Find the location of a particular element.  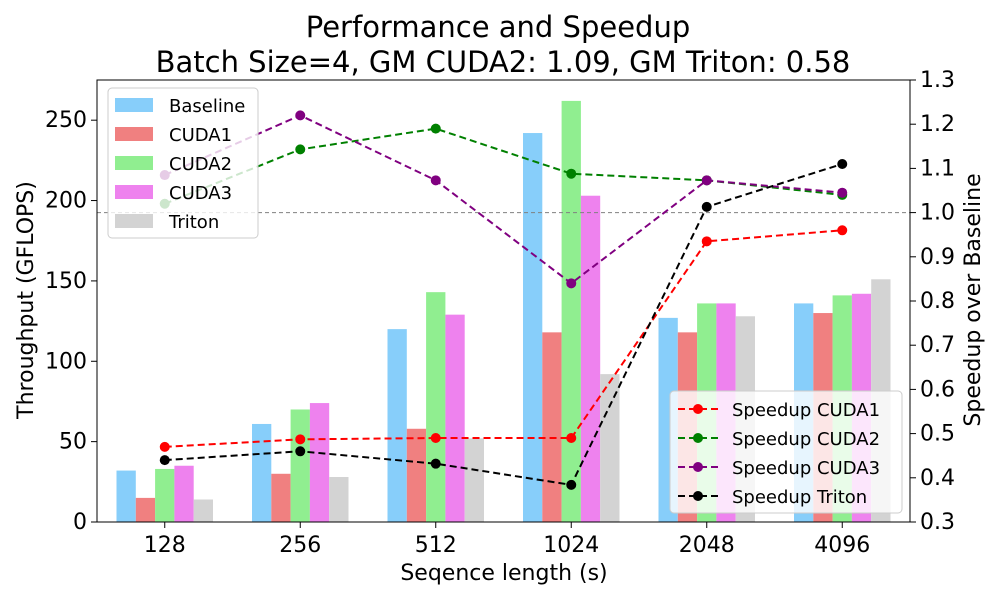

y-right-tick-label-1.3: 1.3 is located at coordinates (937, 80).